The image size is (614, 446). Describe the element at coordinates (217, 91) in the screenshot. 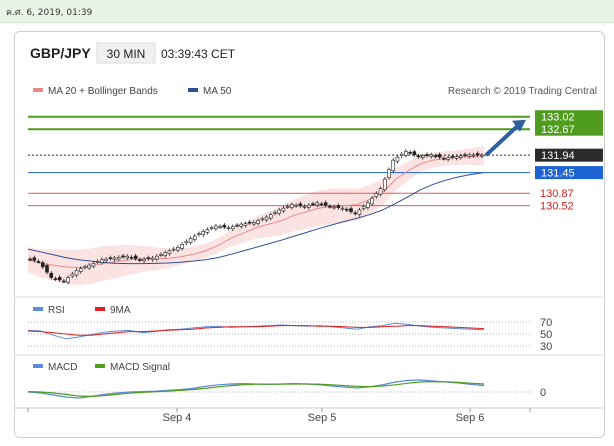

I see `legend-label: MA 50` at that location.